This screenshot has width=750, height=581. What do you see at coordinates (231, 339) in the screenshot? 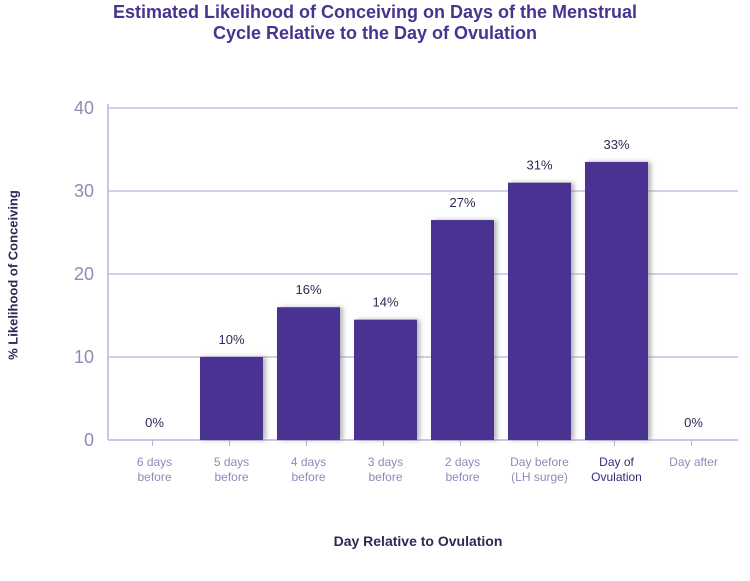
I see `data-label: 10%` at bounding box center [231, 339].